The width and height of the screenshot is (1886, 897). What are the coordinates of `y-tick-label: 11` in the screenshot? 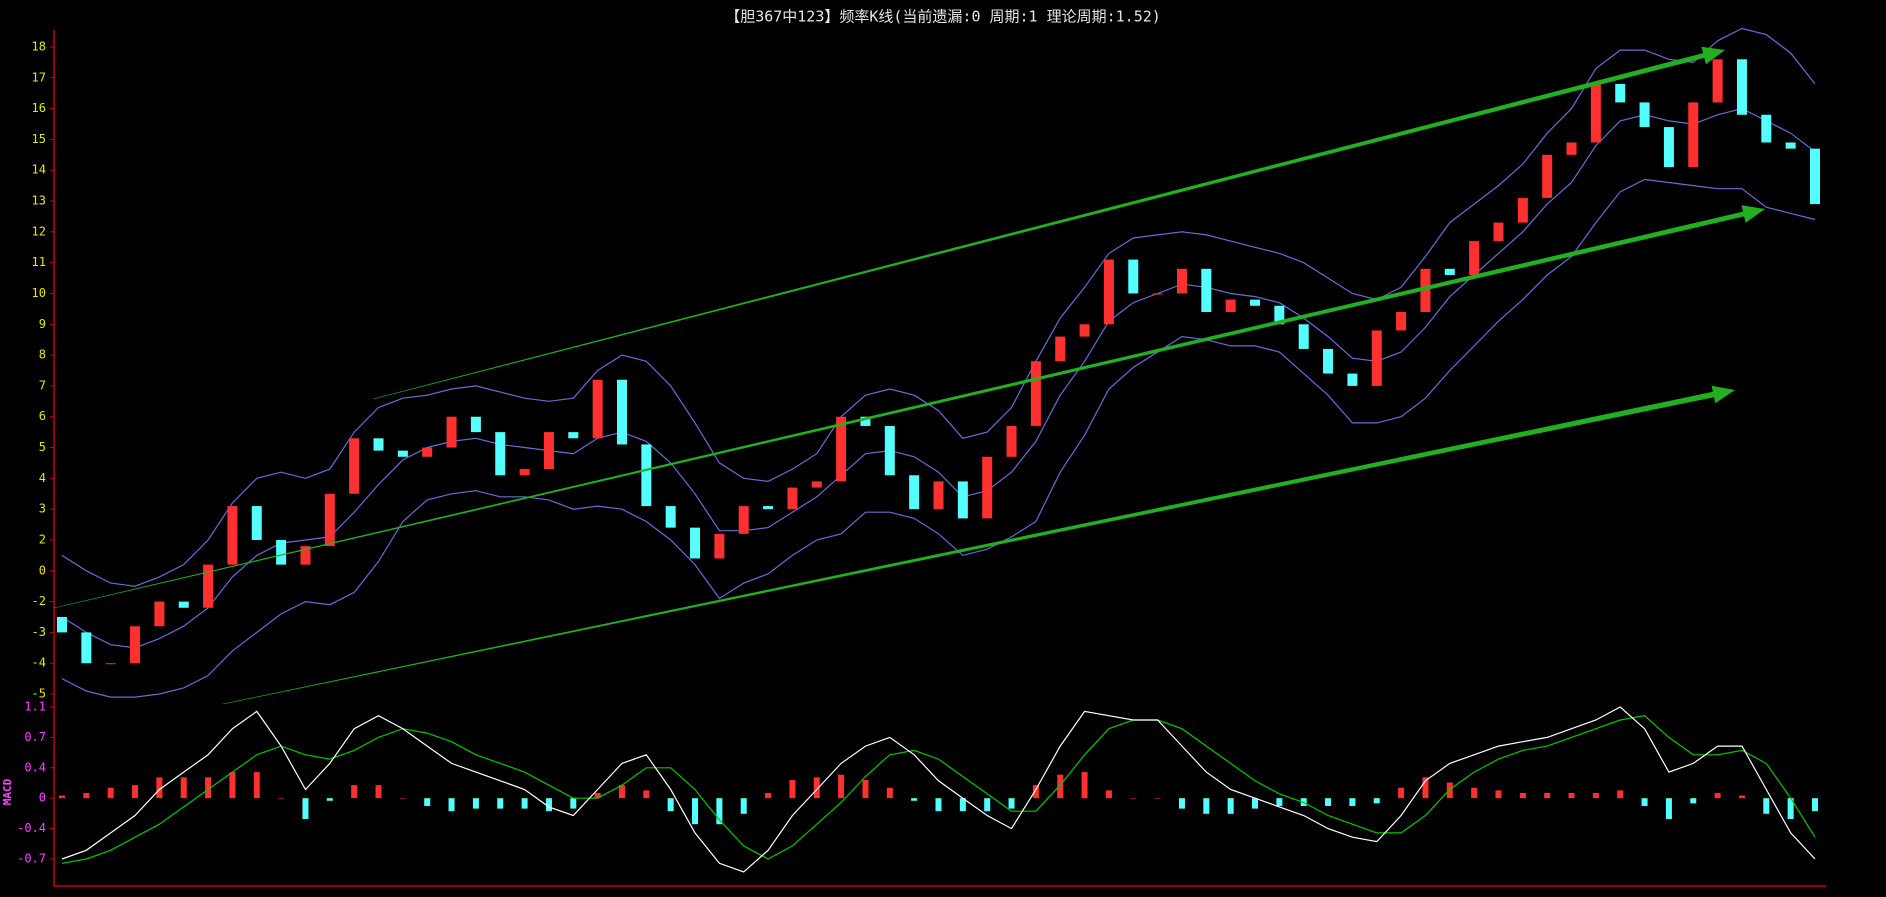 It's located at (39, 262).